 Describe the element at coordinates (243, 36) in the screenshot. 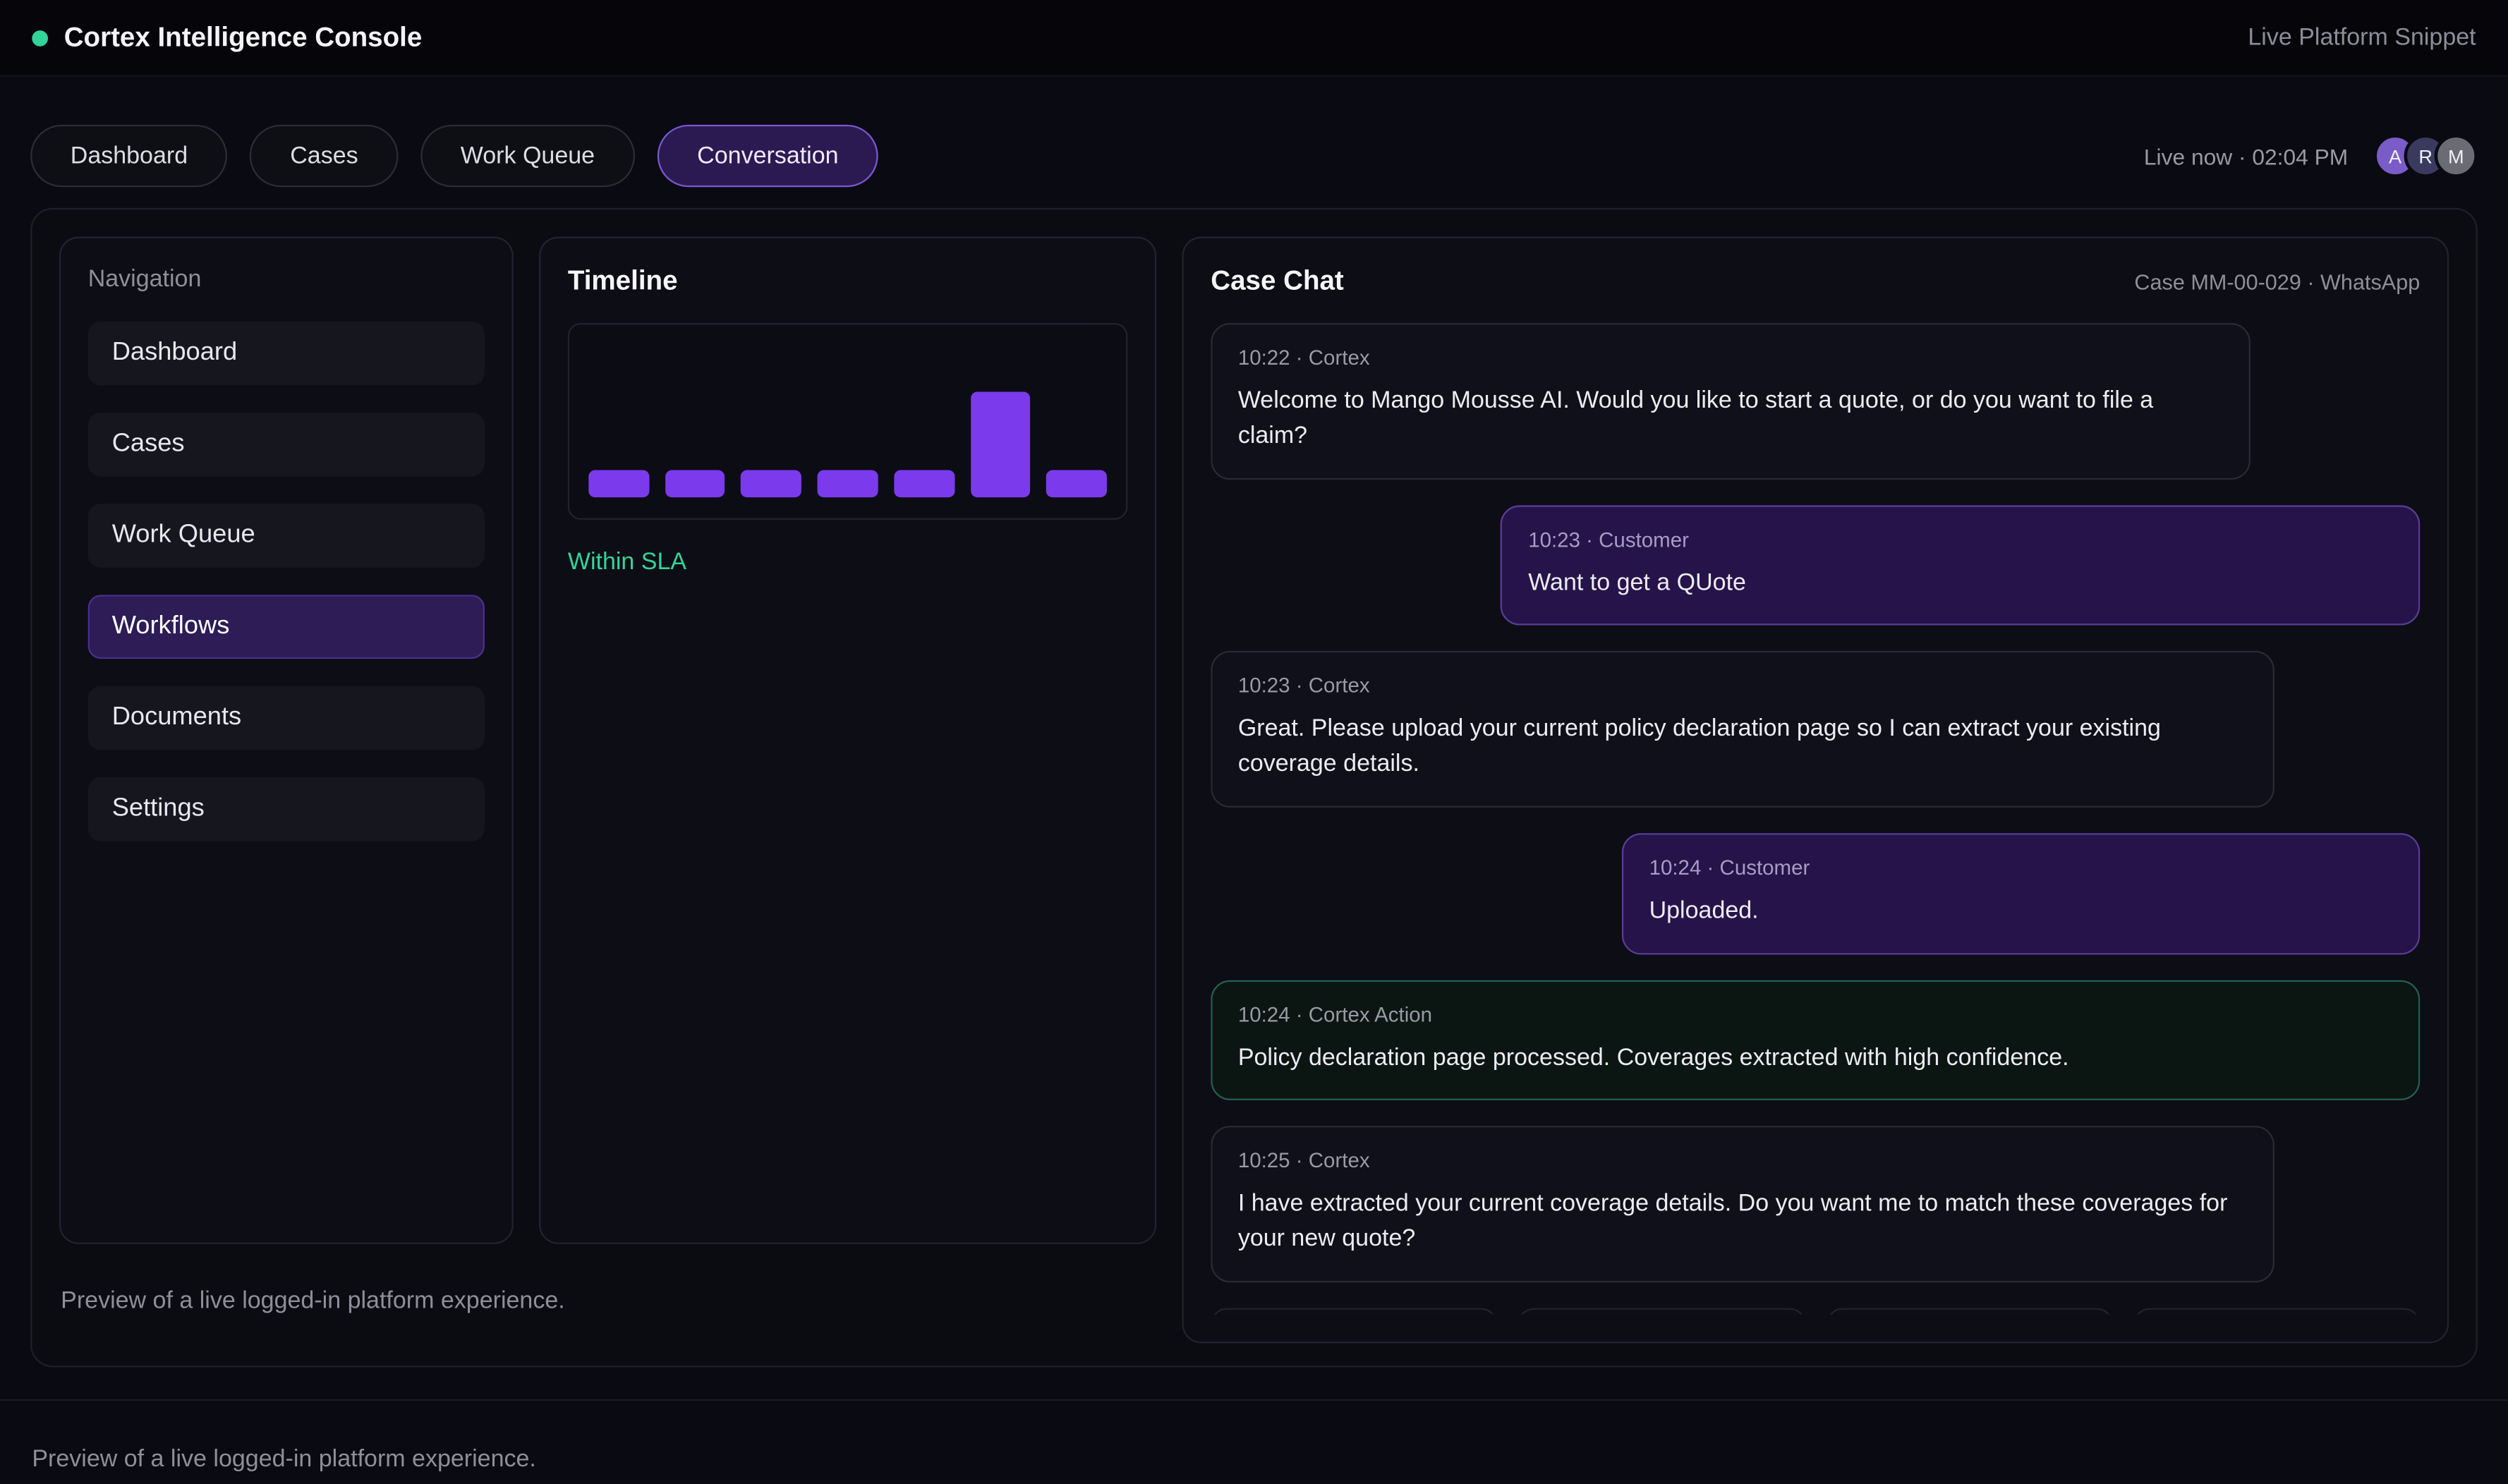

I see `app-title: Cortex Intelligence Console` at that location.